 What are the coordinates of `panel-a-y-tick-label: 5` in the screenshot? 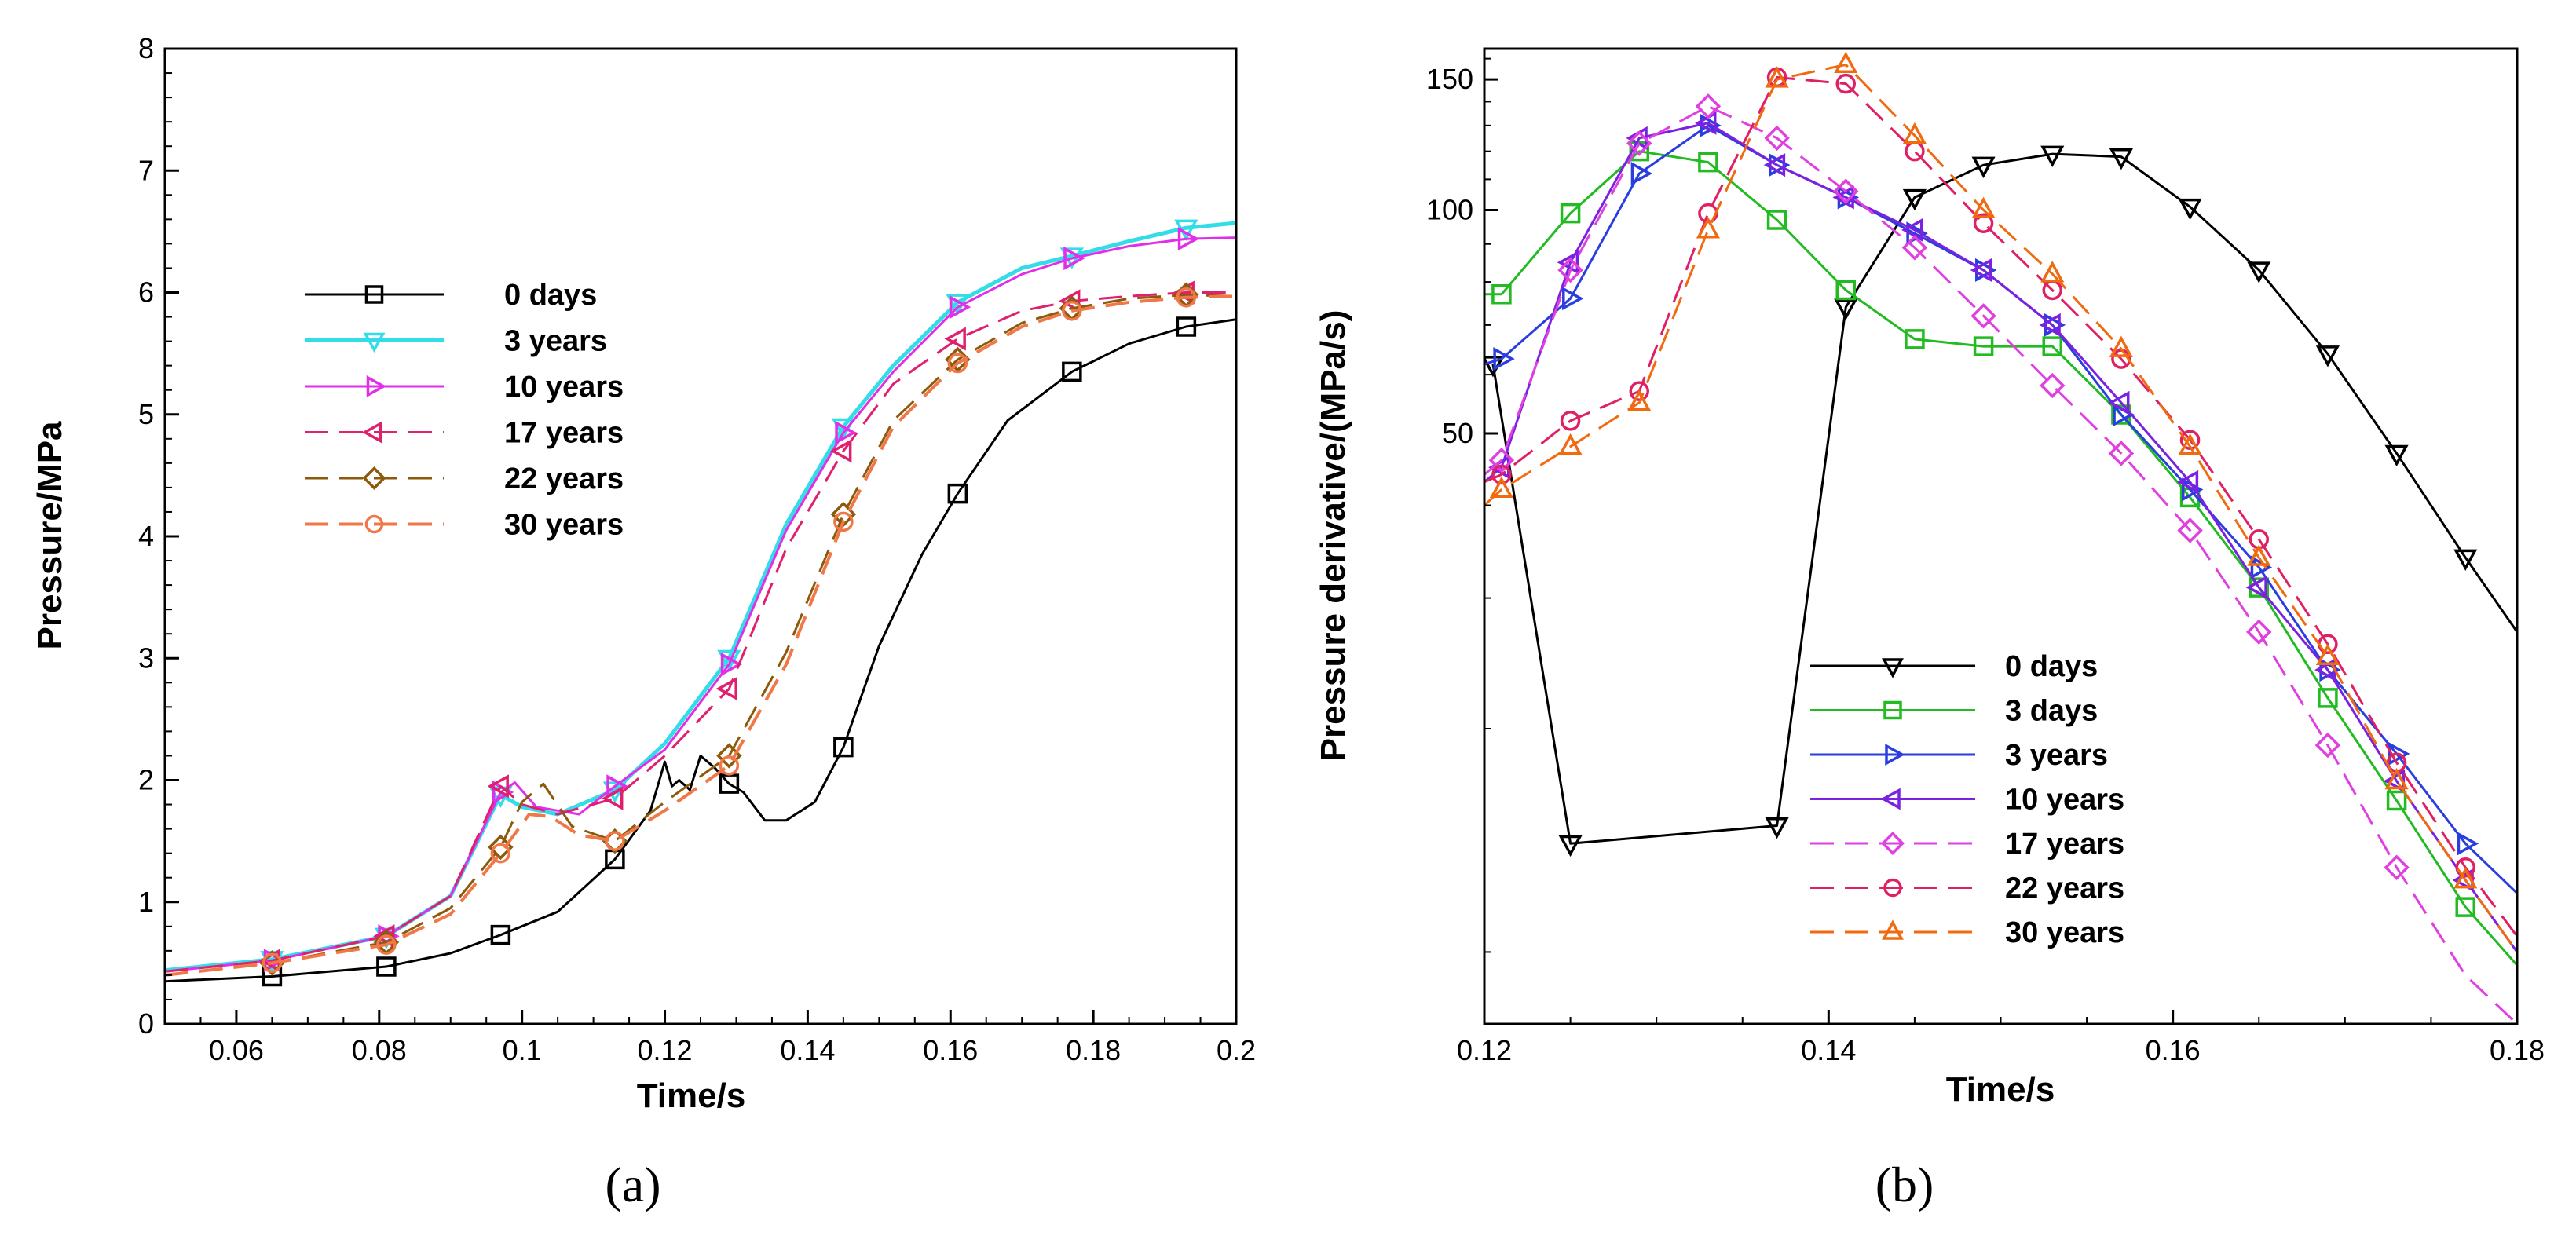 It's located at (146, 414).